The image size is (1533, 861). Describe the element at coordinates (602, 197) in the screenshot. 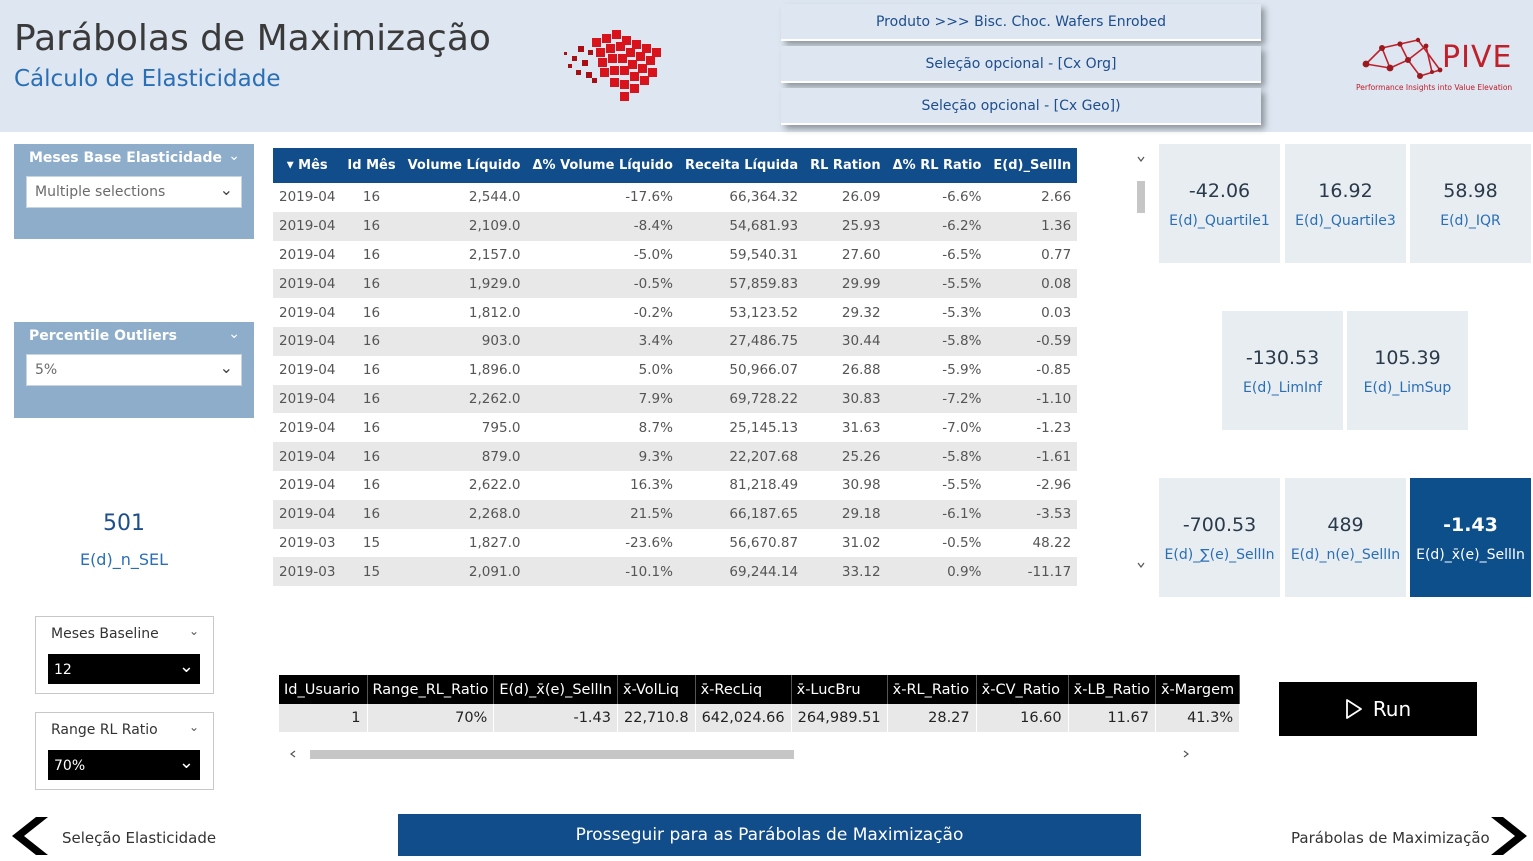

I see `table-cell: -17.6%` at that location.